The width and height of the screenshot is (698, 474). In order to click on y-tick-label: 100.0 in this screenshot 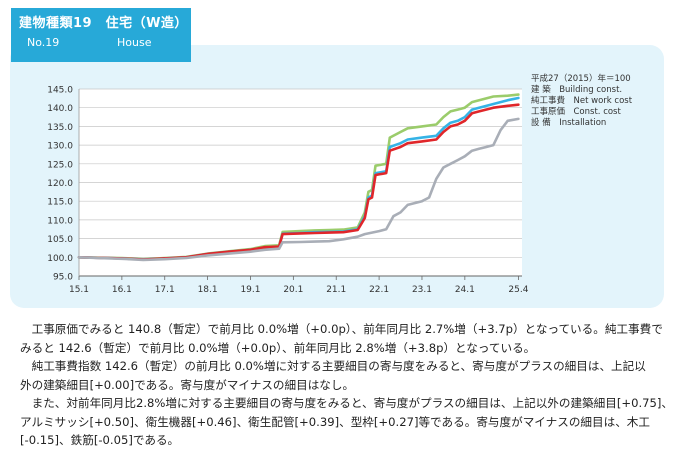, I will do `click(60, 259)`.